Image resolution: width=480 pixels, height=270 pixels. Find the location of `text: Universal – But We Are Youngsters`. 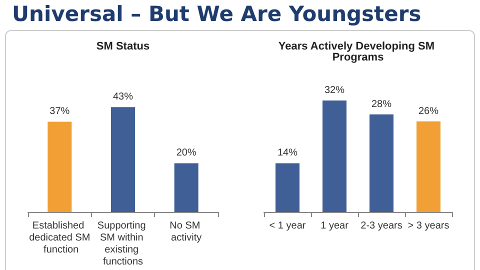

text: Universal – But We Are Youngsters is located at coordinates (217, 14).